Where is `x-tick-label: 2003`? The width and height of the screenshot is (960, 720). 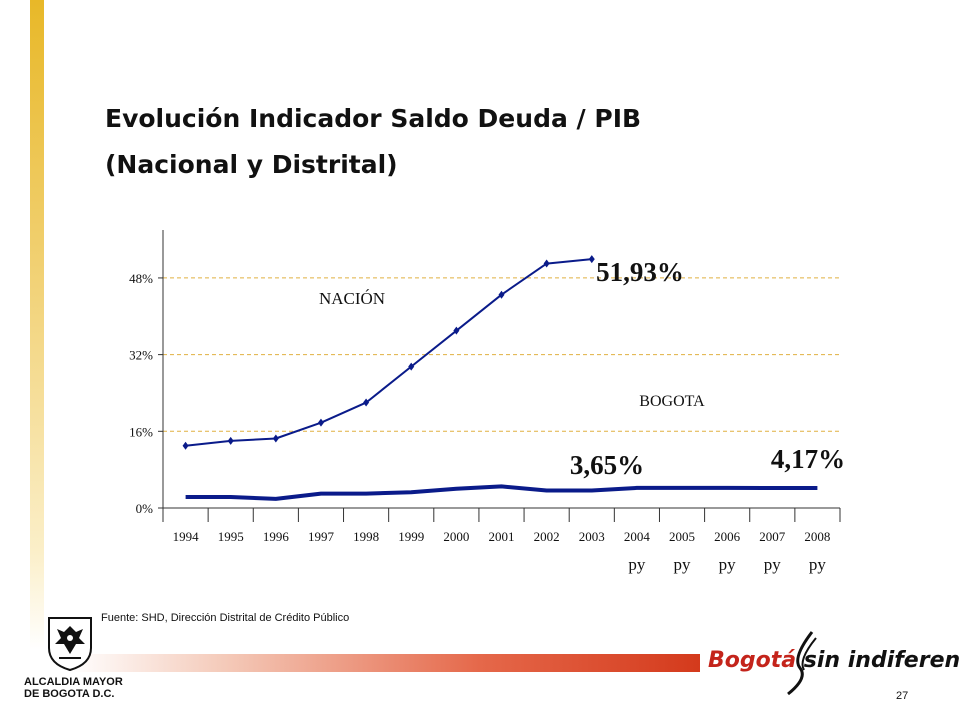
x-tick-label: 2003 is located at coordinates (592, 536).